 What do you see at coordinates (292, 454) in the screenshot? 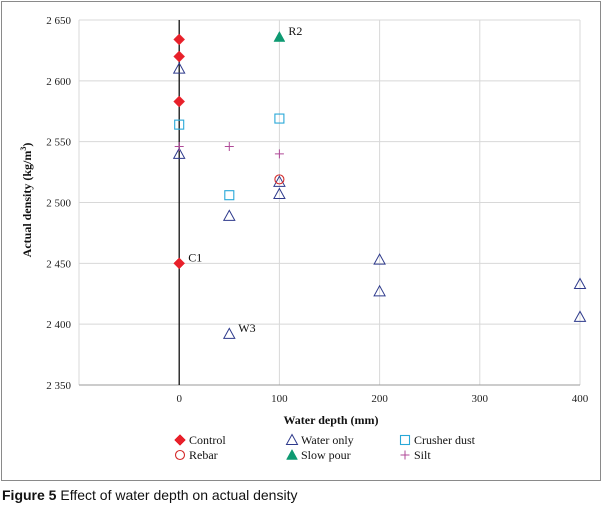
I see `legend-marker-slow-pour` at bounding box center [292, 454].